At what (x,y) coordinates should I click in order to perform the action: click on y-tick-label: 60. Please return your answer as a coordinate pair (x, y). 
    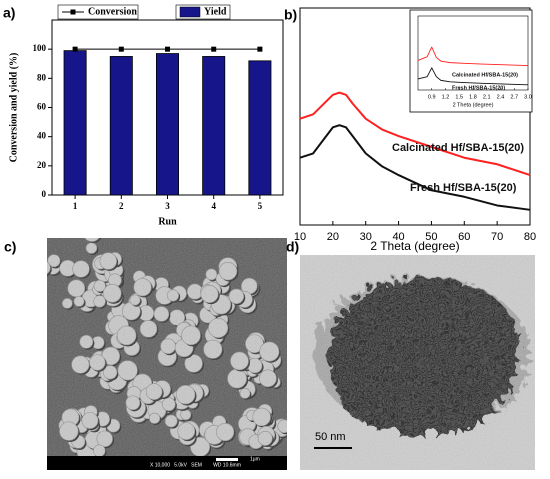
    Looking at the image, I should click on (42, 107).